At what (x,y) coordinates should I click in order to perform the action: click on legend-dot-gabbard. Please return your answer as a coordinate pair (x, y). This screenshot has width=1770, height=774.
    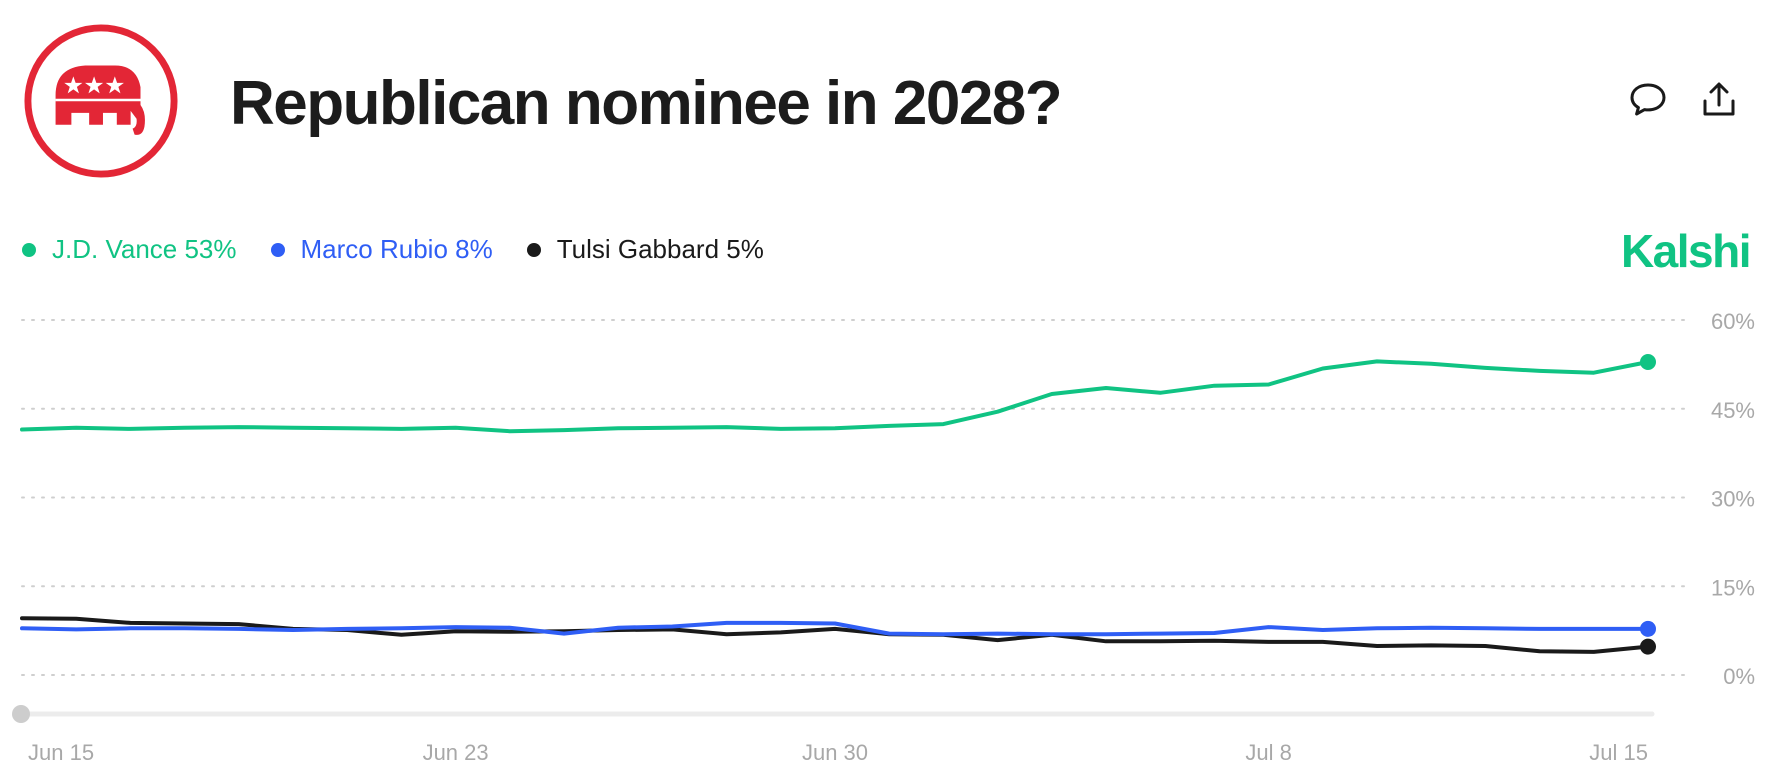
    Looking at the image, I should click on (533, 249).